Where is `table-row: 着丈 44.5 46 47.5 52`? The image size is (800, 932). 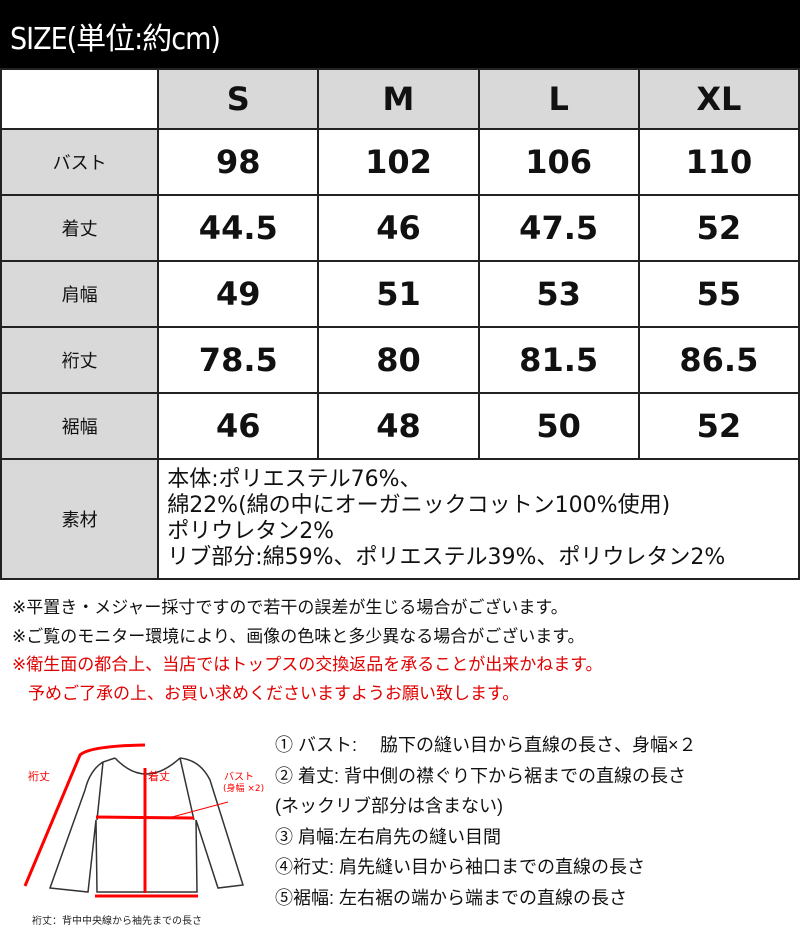 table-row: 着丈 44.5 46 47.5 52 is located at coordinates (400, 228).